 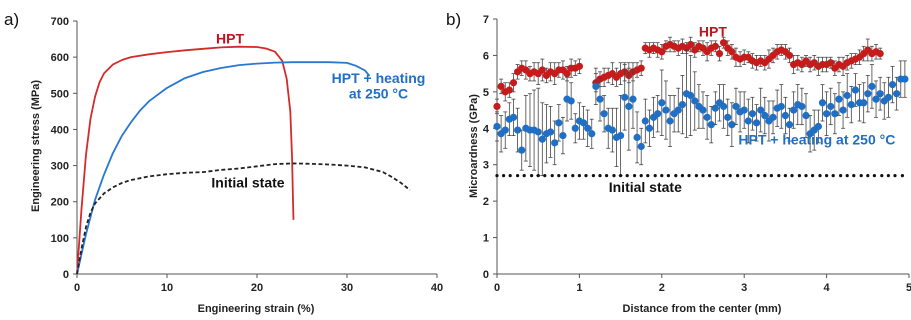 I want to click on y-tick-label-b: 1, so click(x=486, y=239).